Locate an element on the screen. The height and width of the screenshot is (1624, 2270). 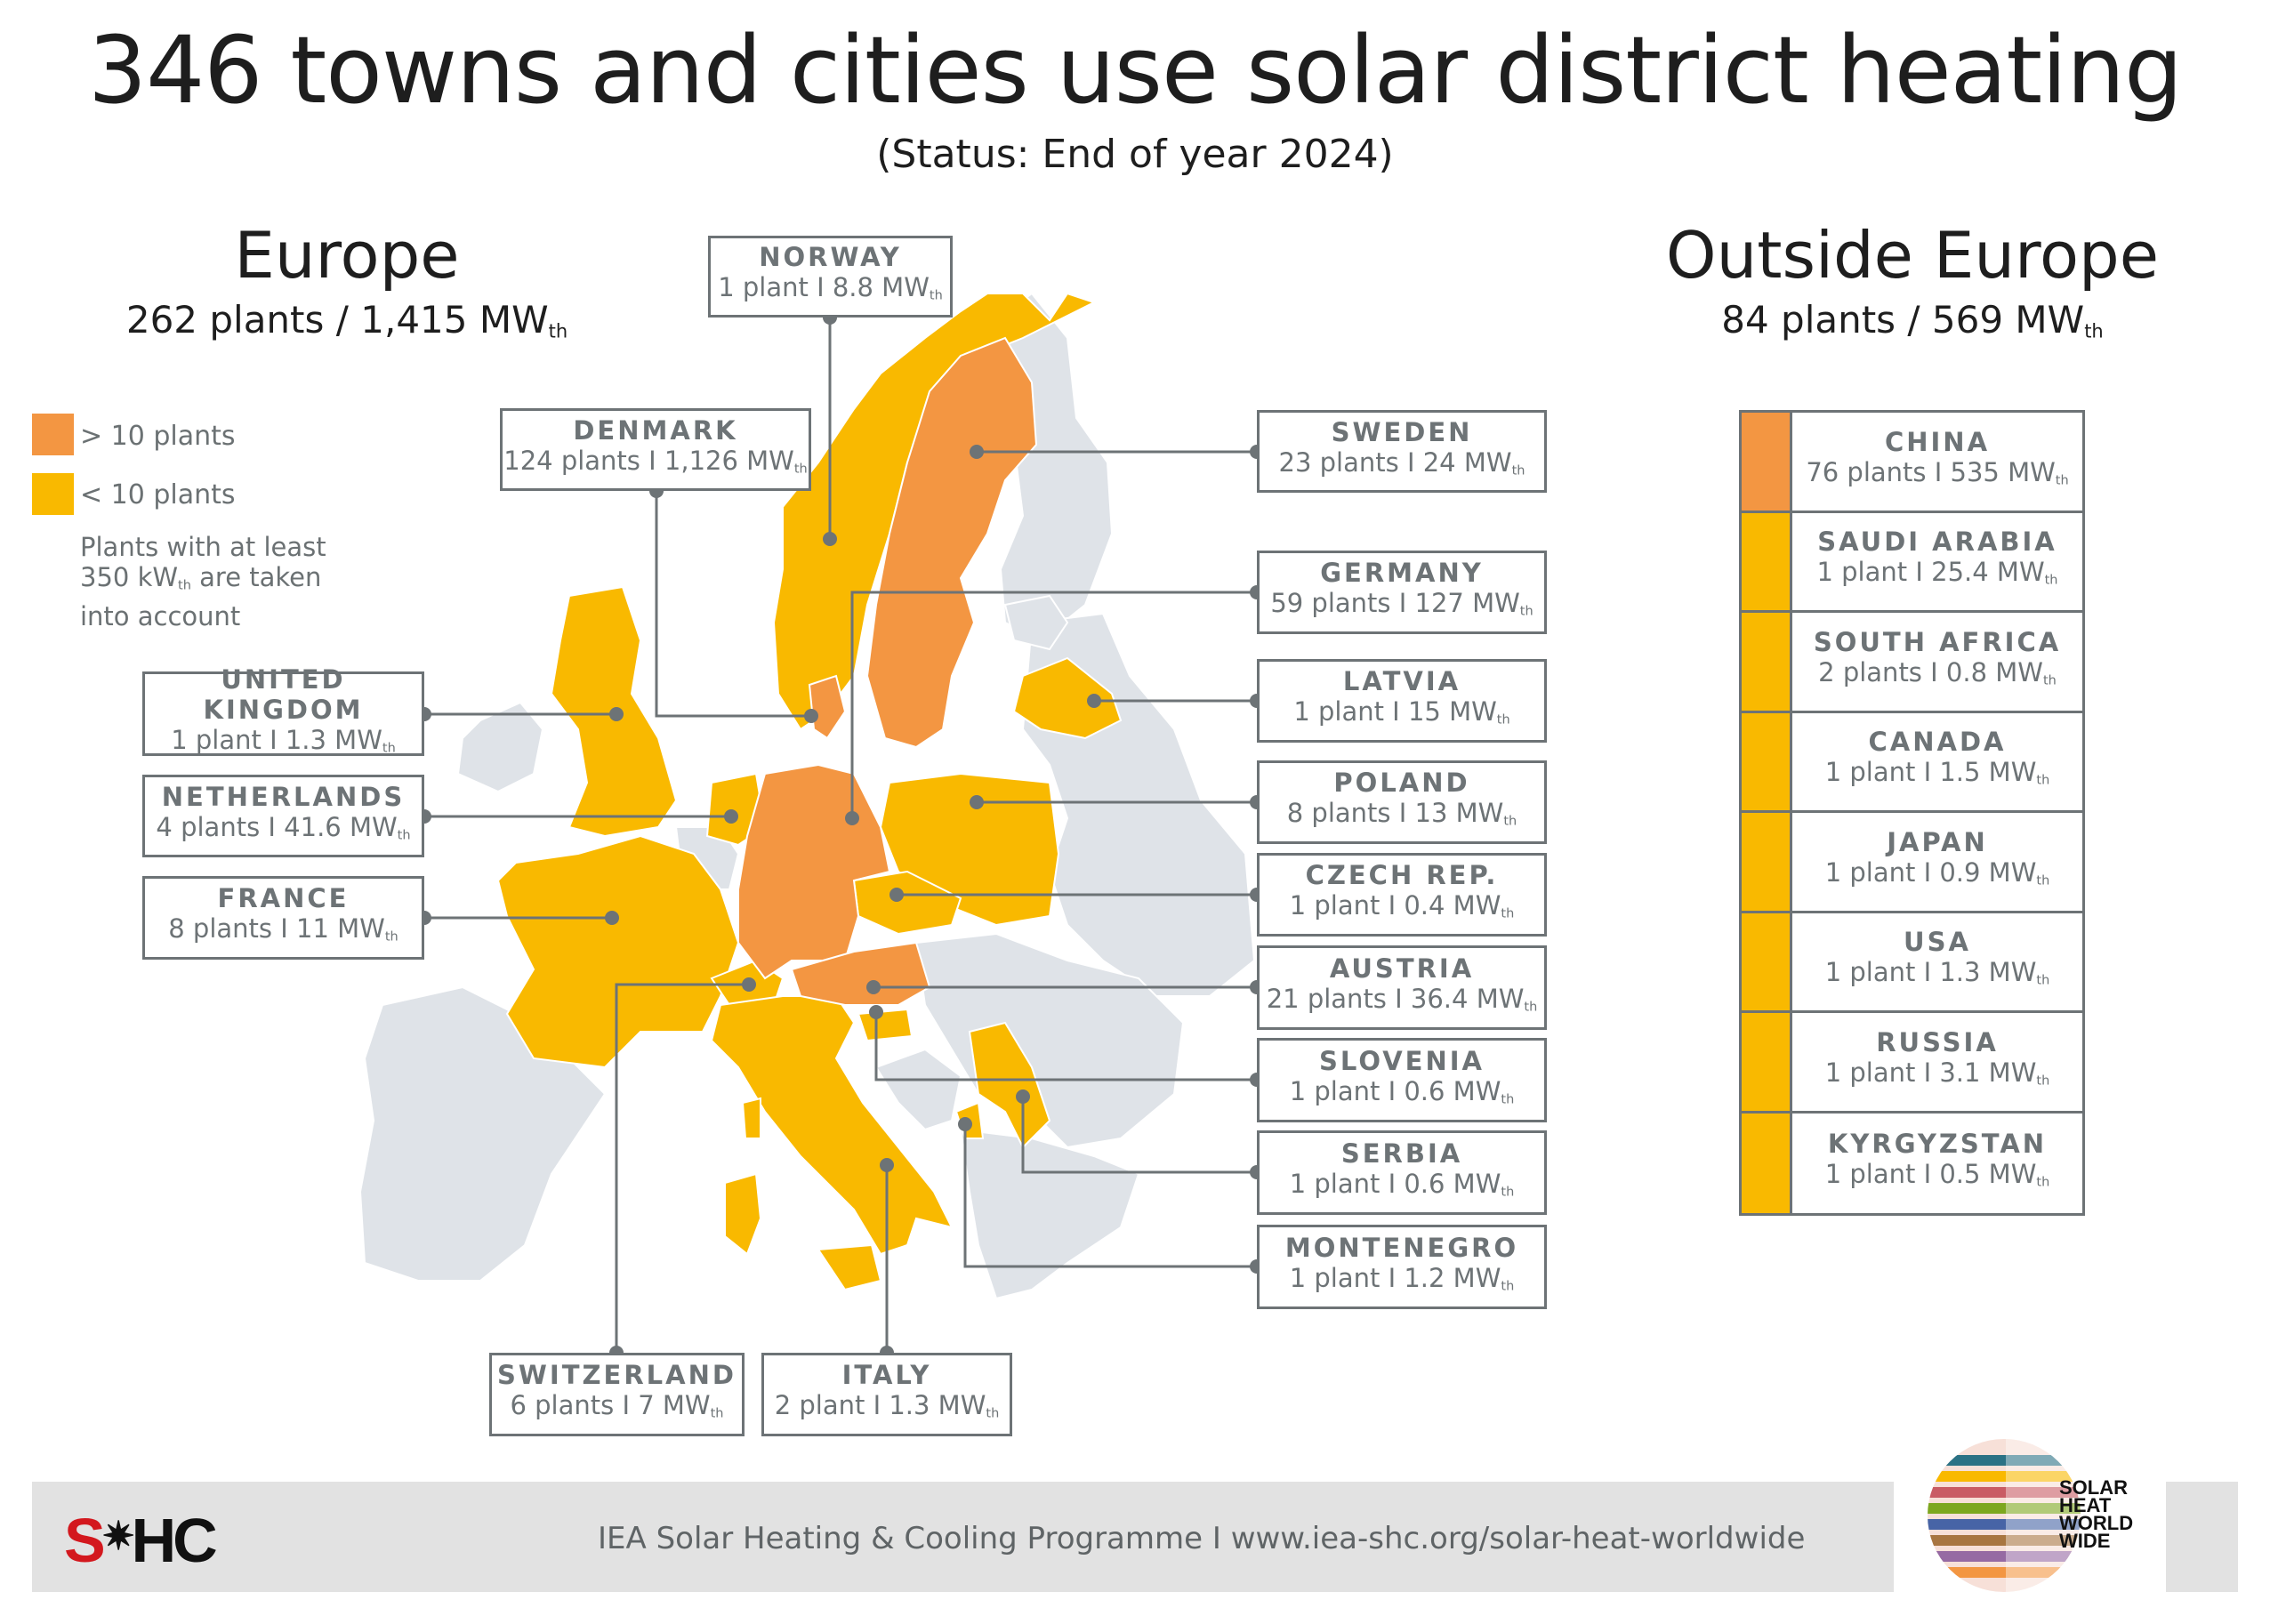
page-subtitle: (Status: End of year 2024) is located at coordinates (1135, 154).